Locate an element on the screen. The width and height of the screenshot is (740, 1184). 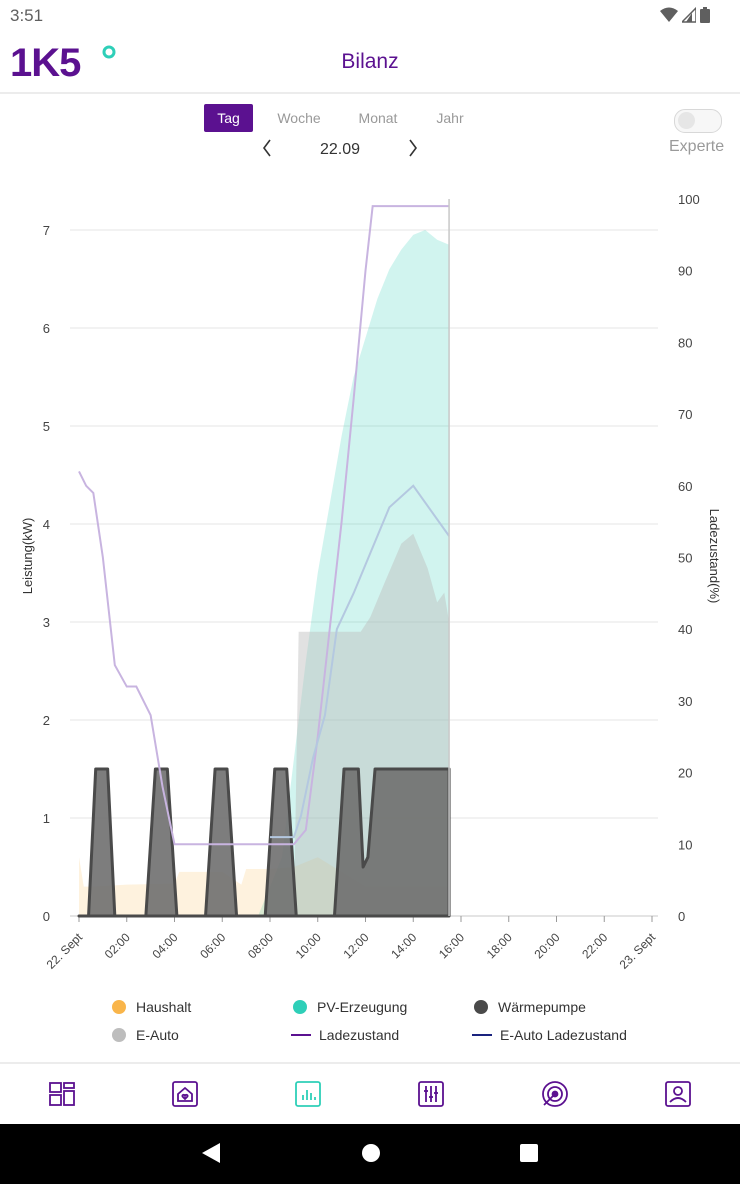
tab-tag: Tag is located at coordinates (228, 118).